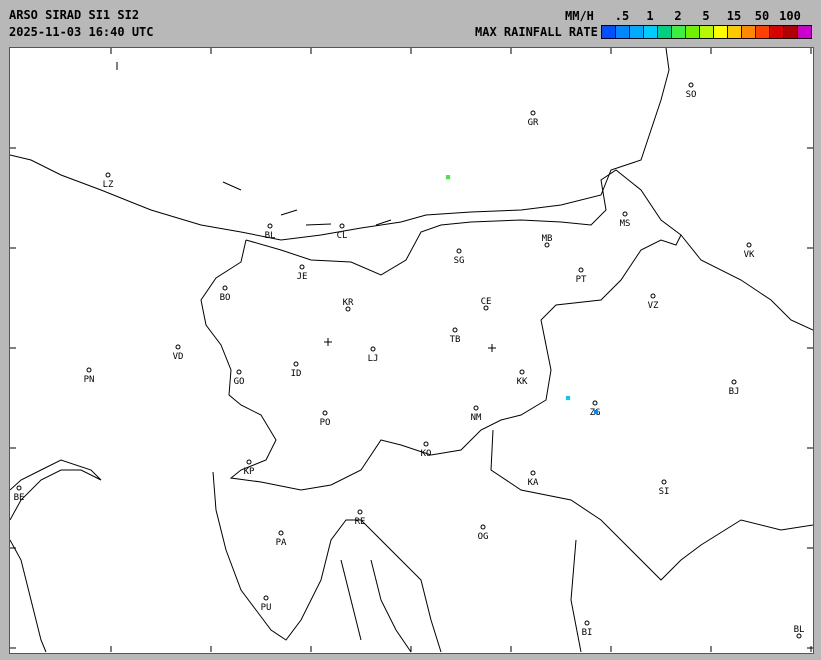 This screenshot has width=821, height=660. I want to click on city-label: SI, so click(664, 492).